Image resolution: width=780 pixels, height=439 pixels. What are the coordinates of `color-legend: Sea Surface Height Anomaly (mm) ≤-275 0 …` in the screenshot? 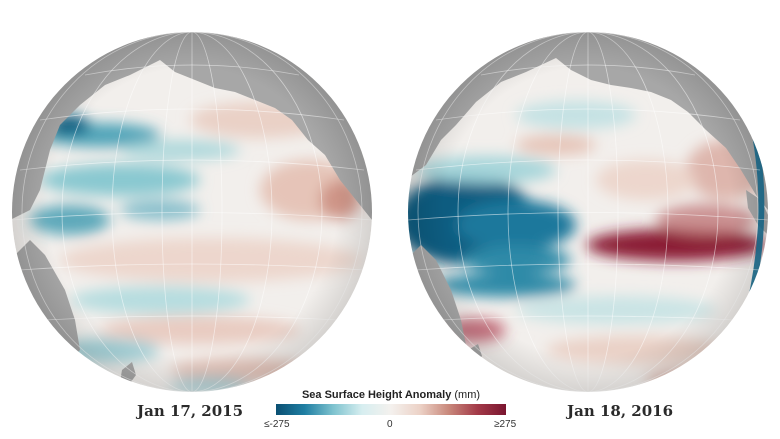 It's located at (391, 412).